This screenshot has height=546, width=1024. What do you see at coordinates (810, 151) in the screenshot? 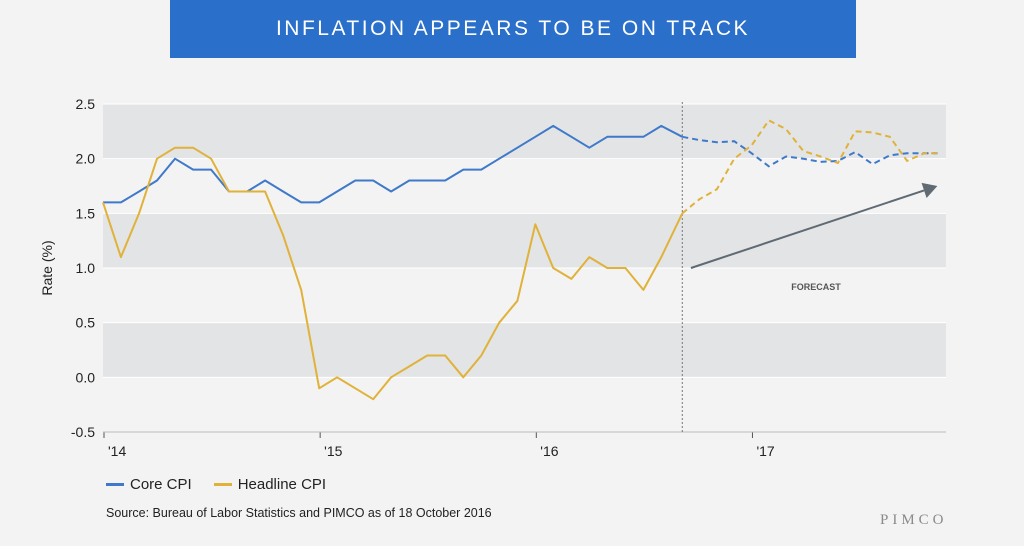
I see `series-forecast-core` at bounding box center [810, 151].